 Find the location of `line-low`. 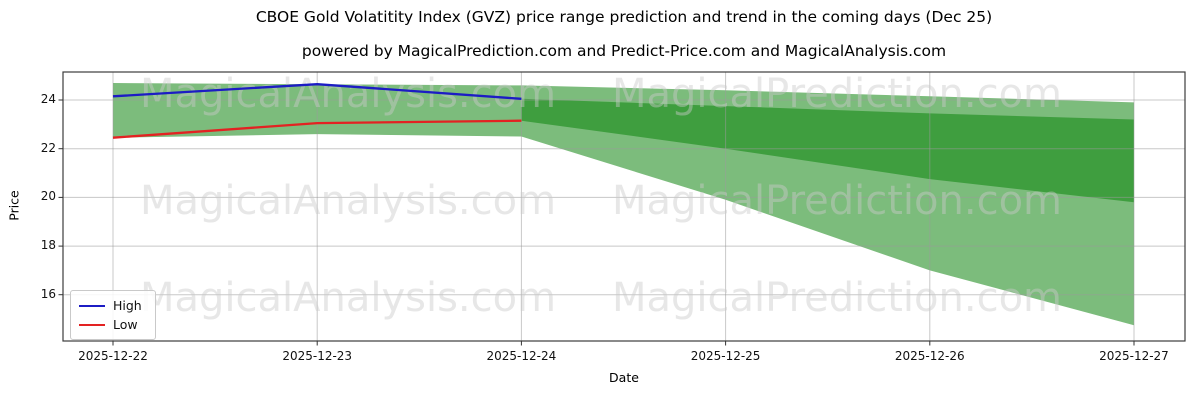

line-low is located at coordinates (317, 129).